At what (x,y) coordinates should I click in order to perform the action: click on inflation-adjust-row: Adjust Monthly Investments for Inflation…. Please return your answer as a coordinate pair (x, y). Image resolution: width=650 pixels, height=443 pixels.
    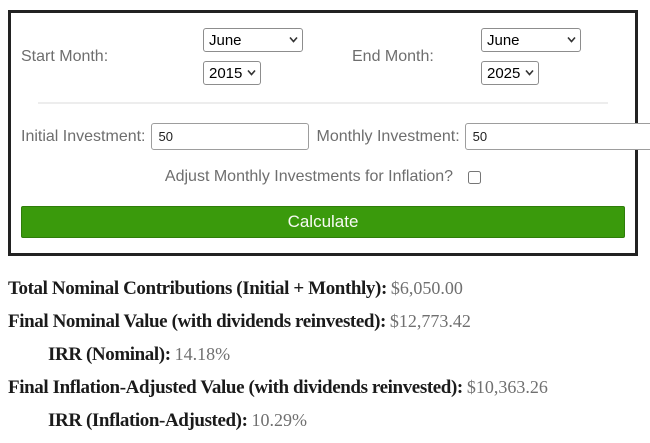
    Looking at the image, I should click on (323, 177).